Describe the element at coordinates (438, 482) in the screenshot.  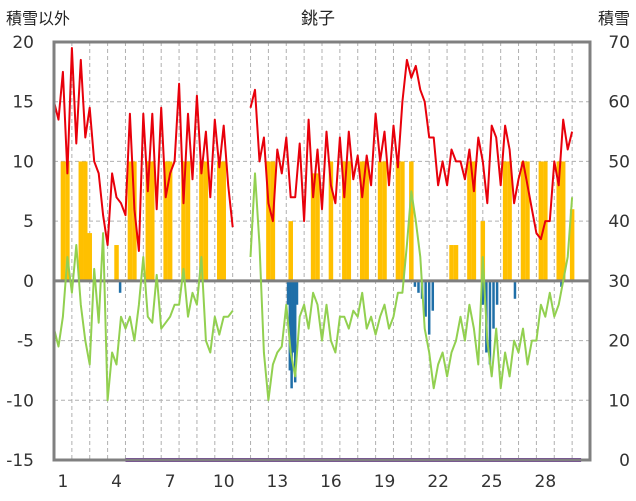
I see `x-tick-label: 22` at that location.